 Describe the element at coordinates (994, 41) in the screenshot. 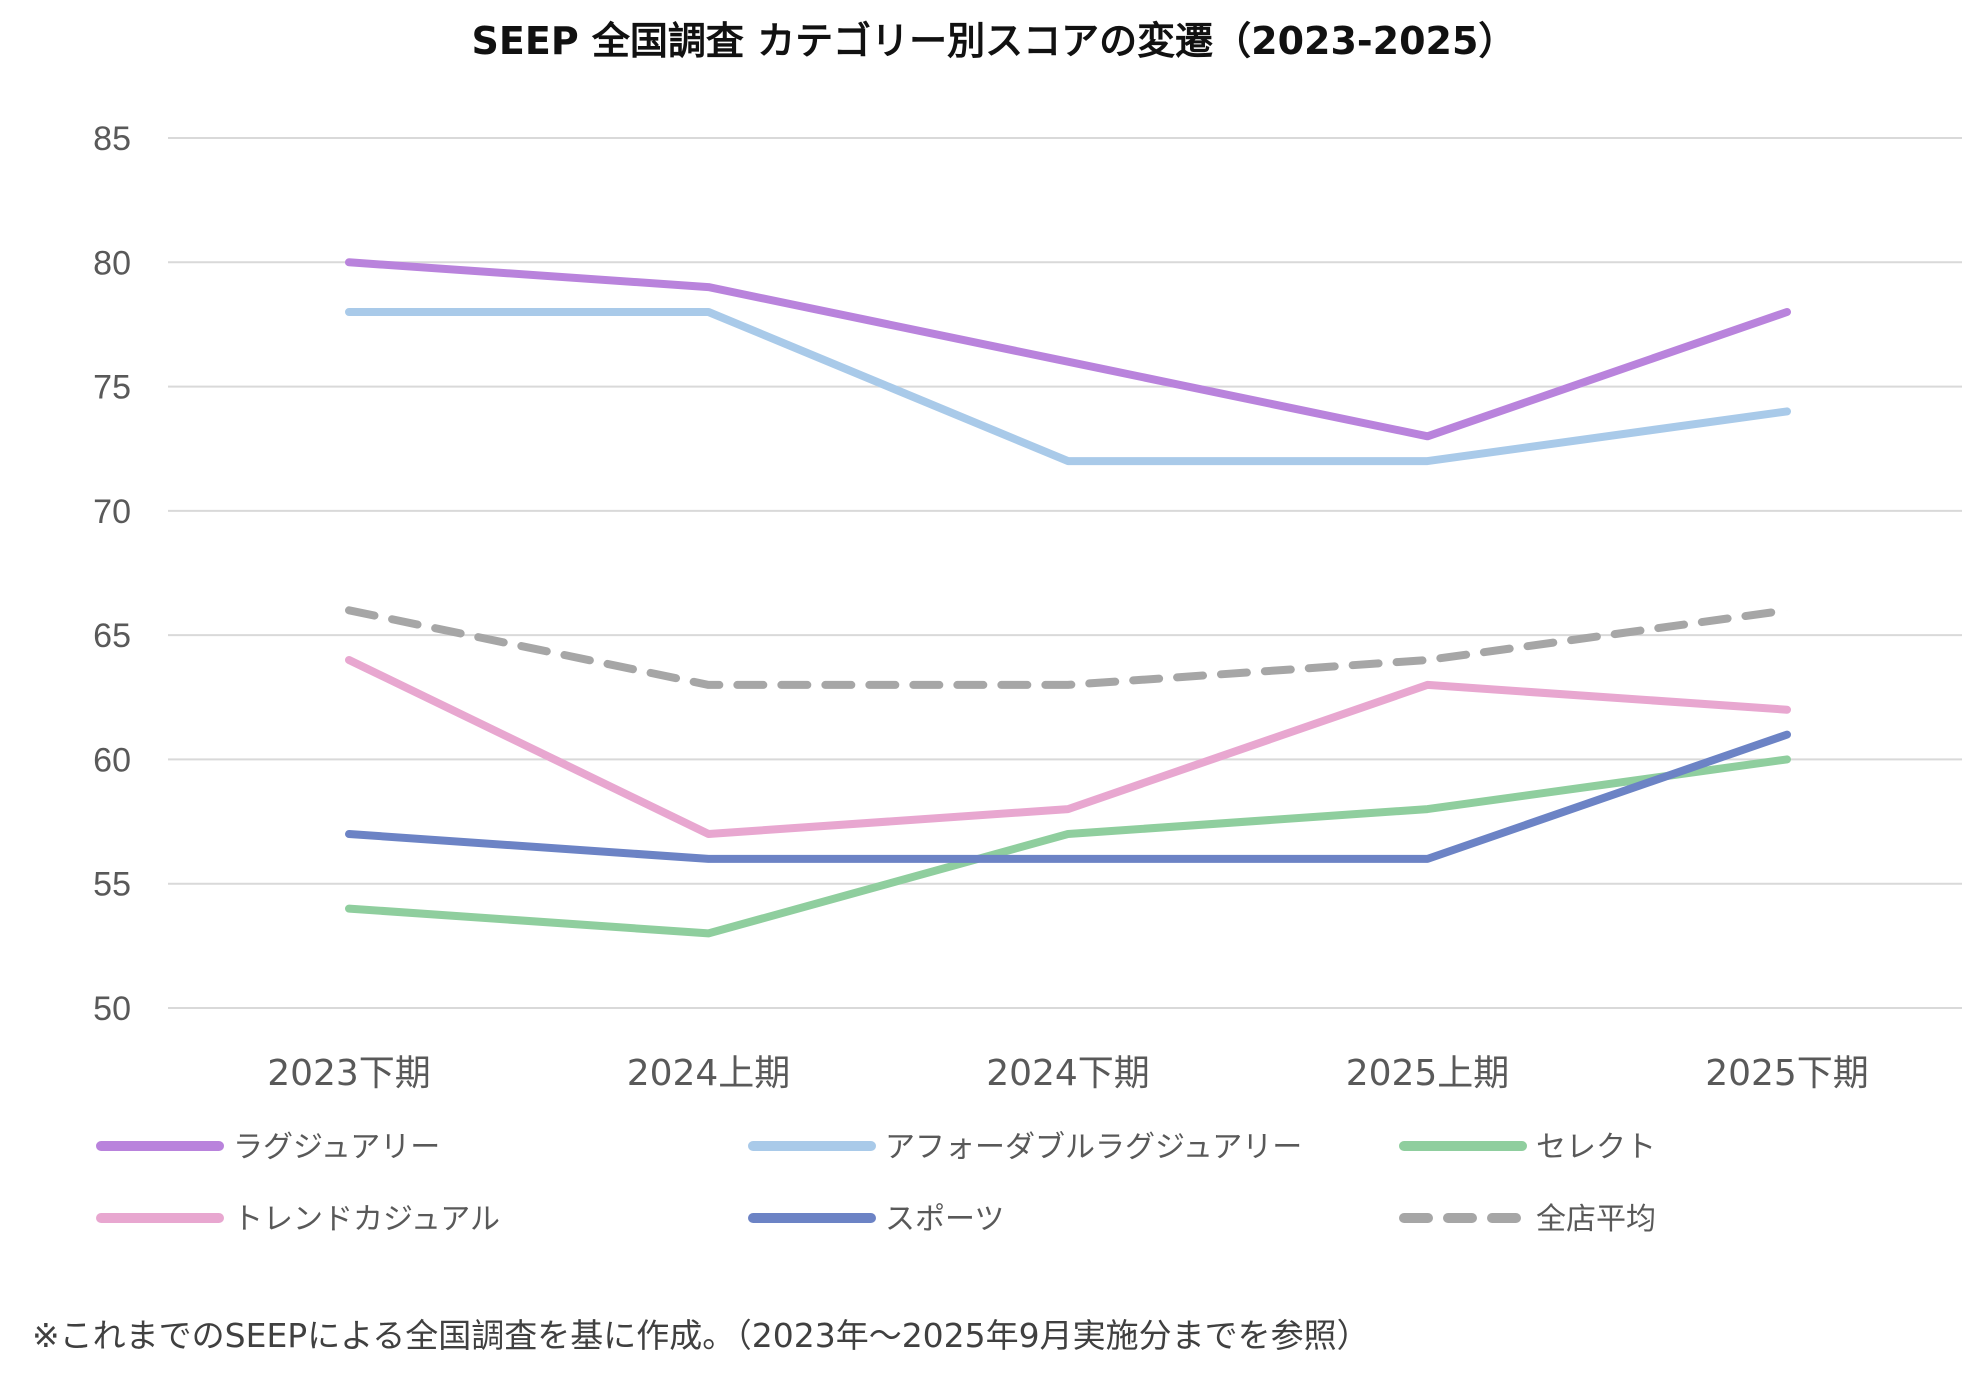

I see `chart-title: SEEP 全国調査 カテゴリー別スコアの変遷（2023-2025）` at that location.